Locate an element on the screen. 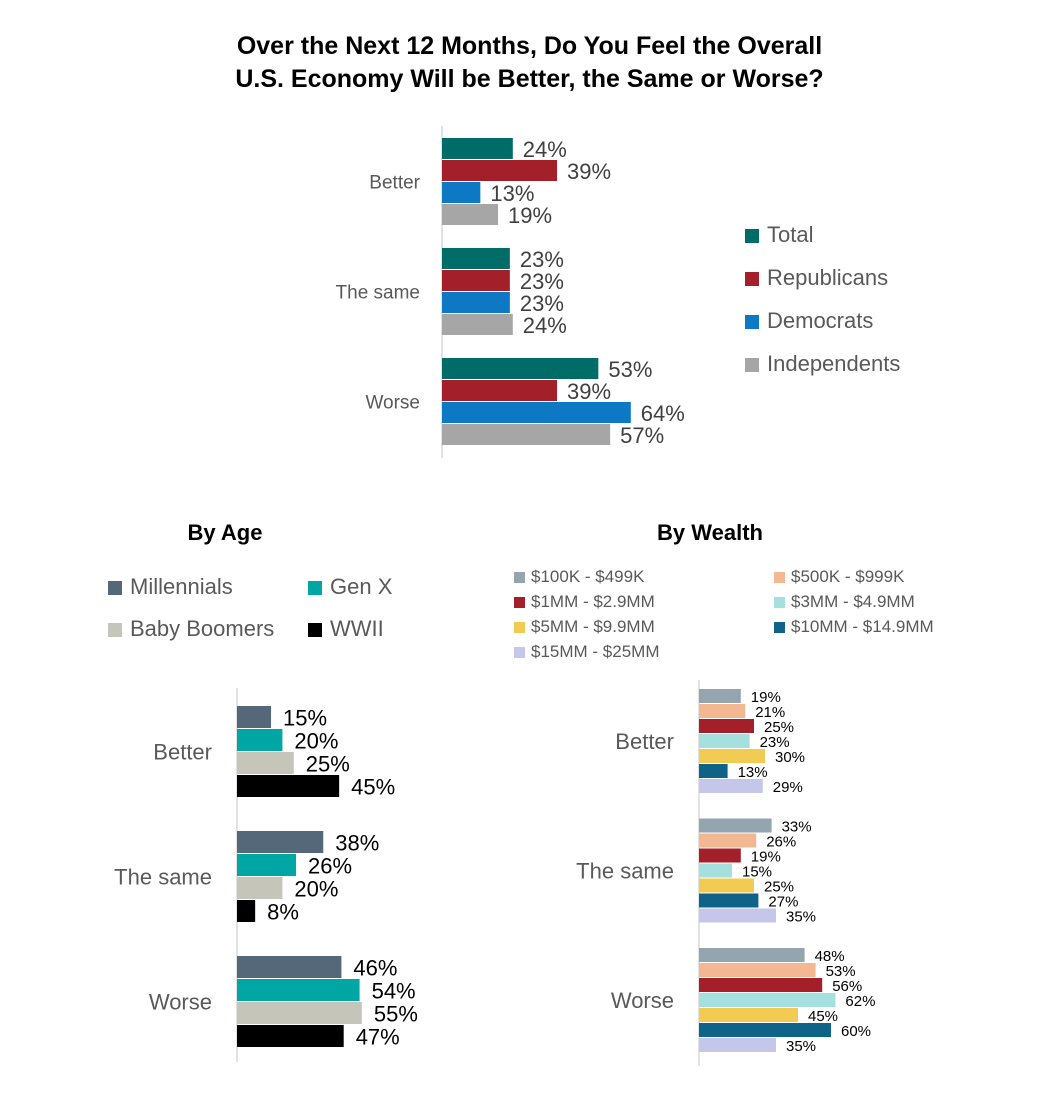 Image resolution: width=1059 pixels, height=1118 pixels. age-data-label: 8% is located at coordinates (283, 911).